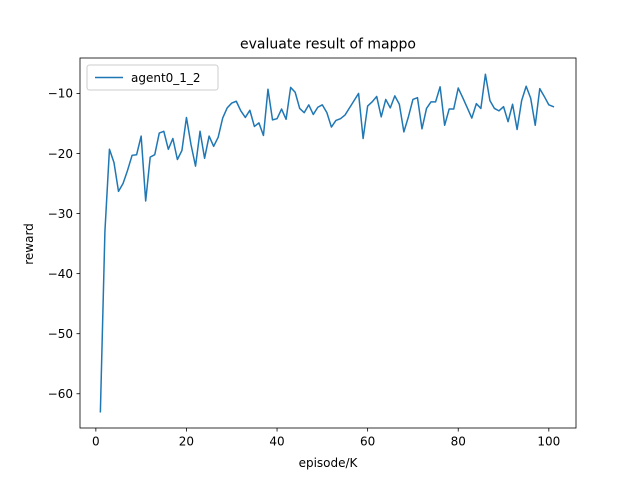  Describe the element at coordinates (548, 442) in the screenshot. I see `x-tick-label: 100` at that location.